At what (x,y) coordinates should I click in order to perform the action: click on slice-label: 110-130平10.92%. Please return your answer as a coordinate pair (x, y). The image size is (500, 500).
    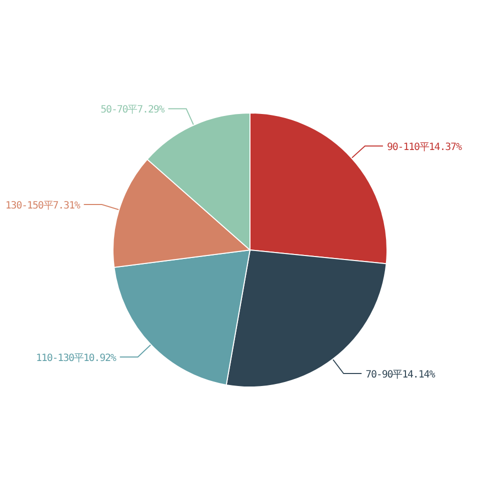
    Looking at the image, I should click on (76, 358).